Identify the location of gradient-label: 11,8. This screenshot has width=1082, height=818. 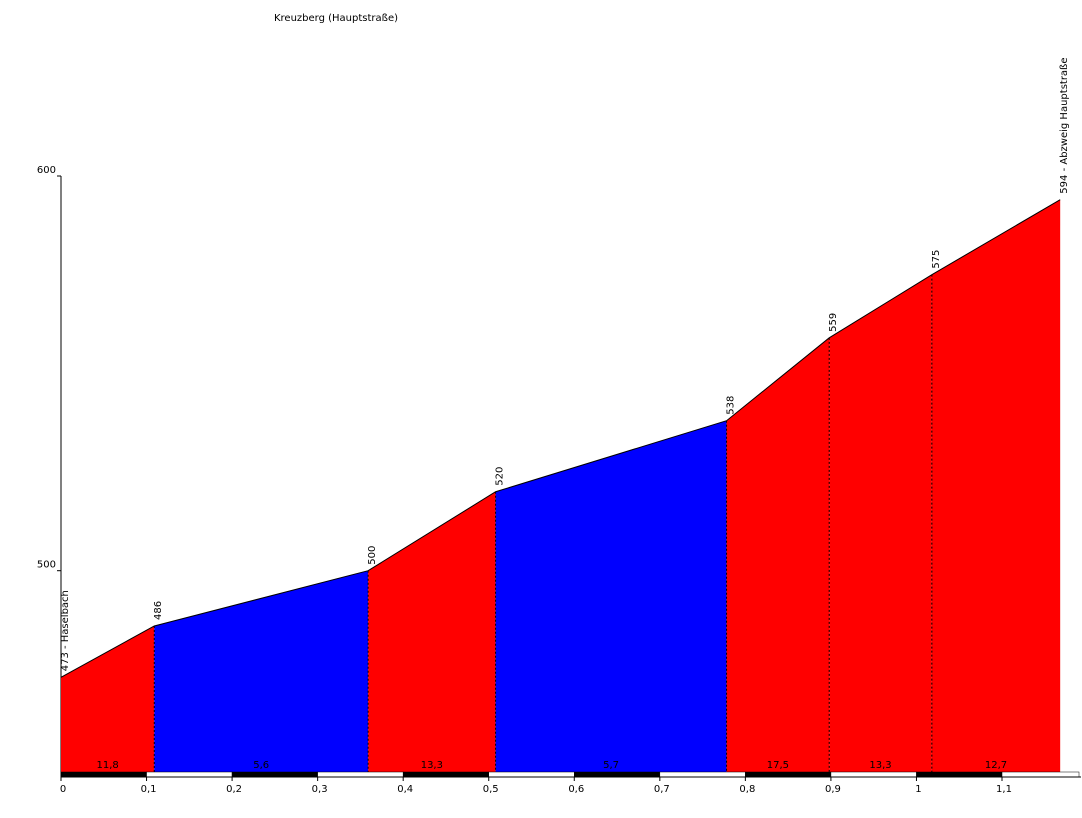
(107, 765).